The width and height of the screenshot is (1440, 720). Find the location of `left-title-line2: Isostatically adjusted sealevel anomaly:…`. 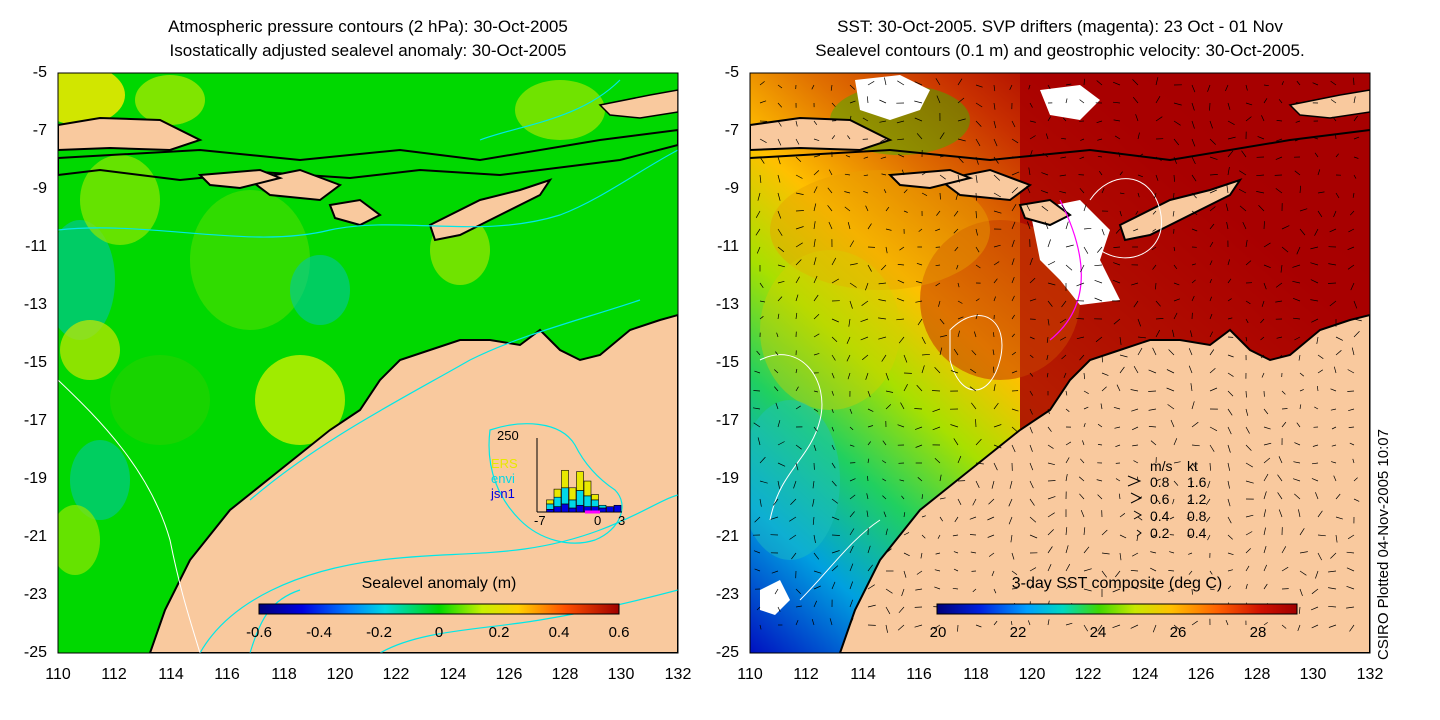

left-title-line2: Isostatically adjusted sealevel anomaly:… is located at coordinates (368, 50).